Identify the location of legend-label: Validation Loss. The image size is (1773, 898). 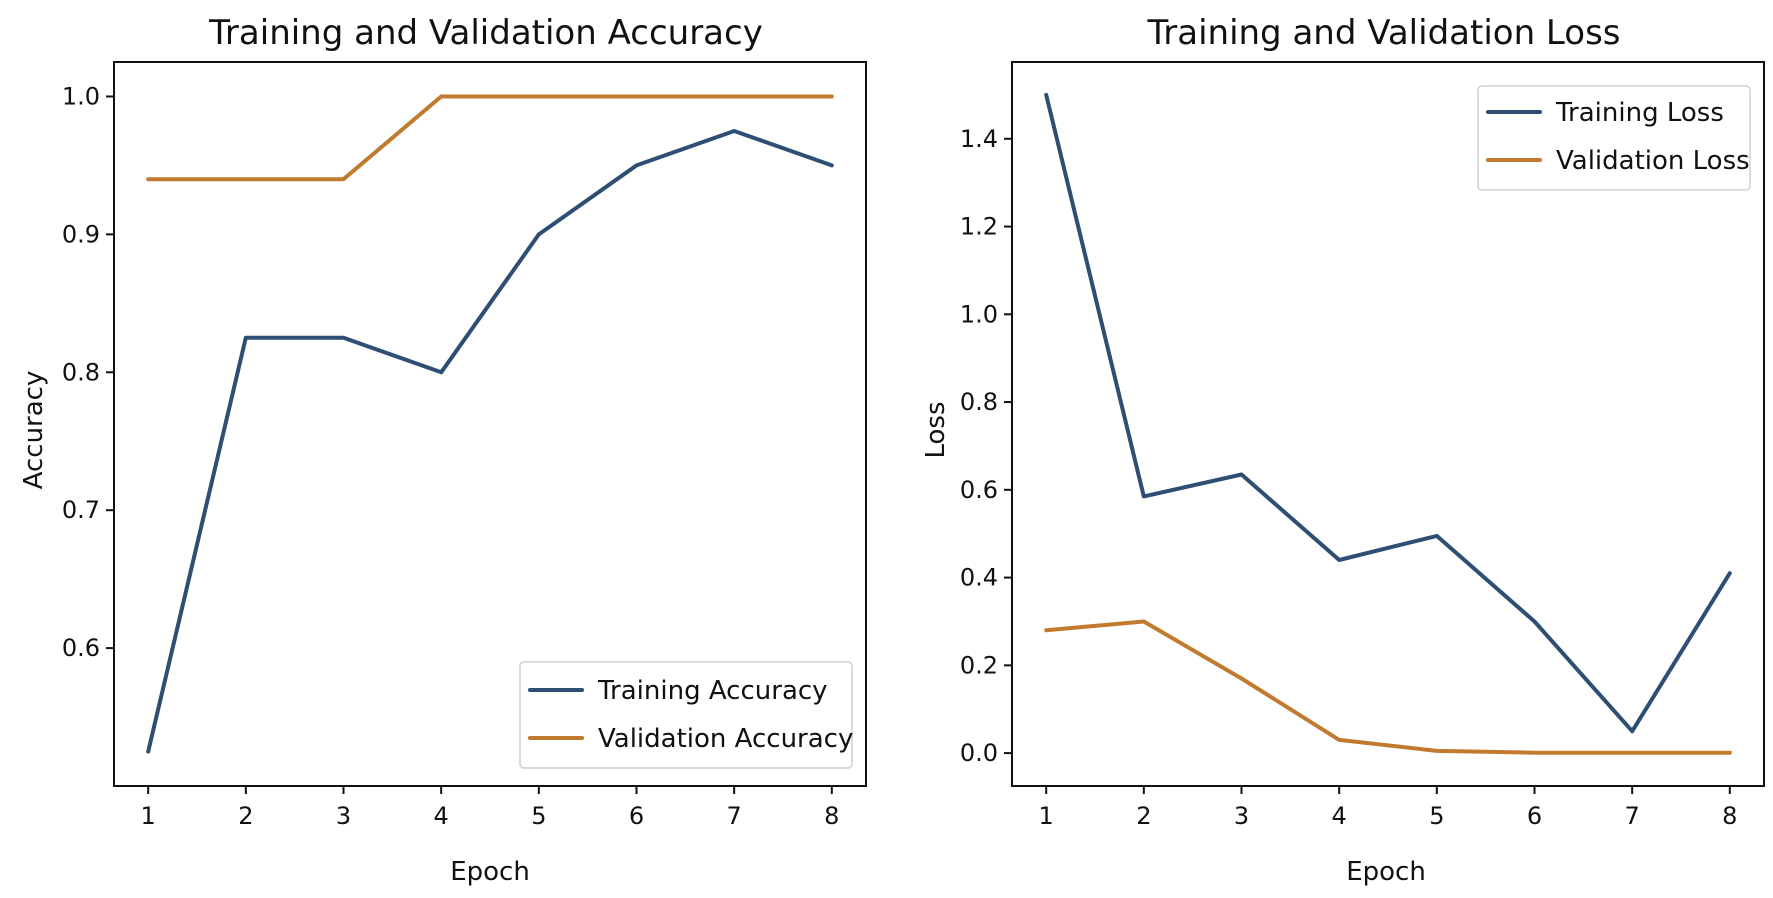
(1653, 161).